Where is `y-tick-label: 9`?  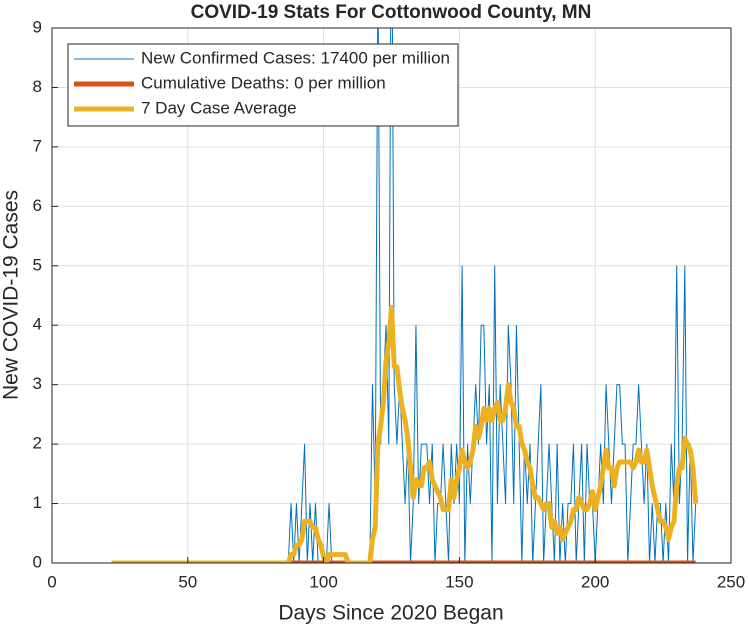 y-tick-label: 9 is located at coordinates (37, 26).